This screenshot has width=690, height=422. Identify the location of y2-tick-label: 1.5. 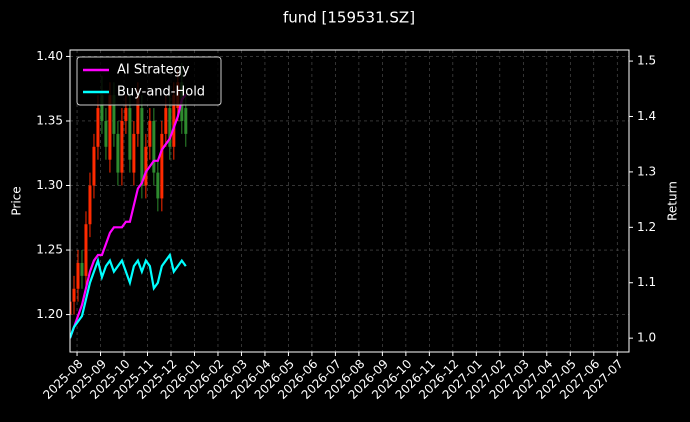
(646, 61).